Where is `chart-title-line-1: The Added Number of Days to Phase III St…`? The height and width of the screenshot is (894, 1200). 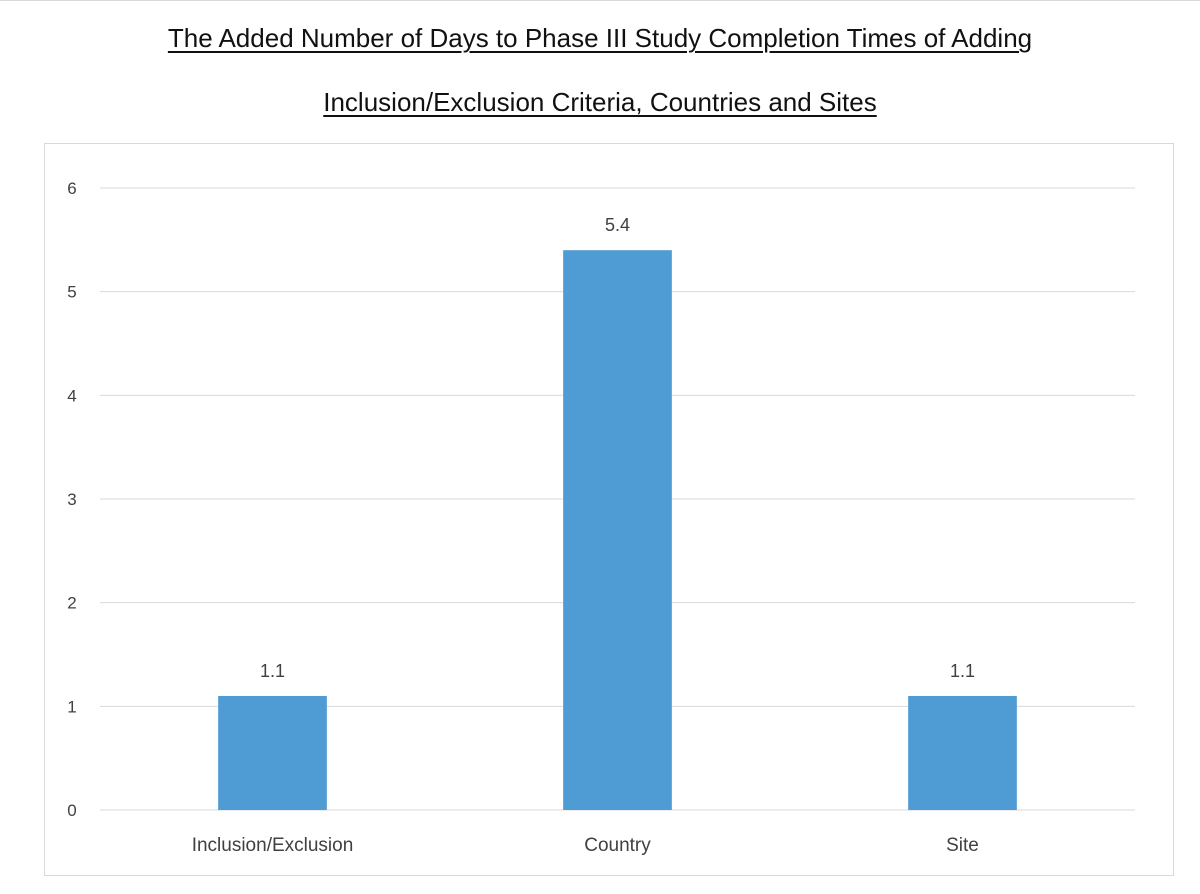
chart-title-line-1: The Added Number of Days to Phase III St… is located at coordinates (600, 38).